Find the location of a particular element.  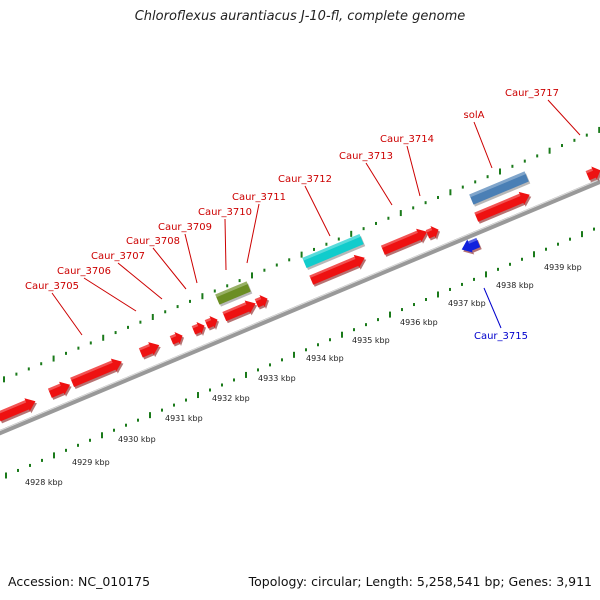

gene-label: Caur_3717 is located at coordinates (532, 93).